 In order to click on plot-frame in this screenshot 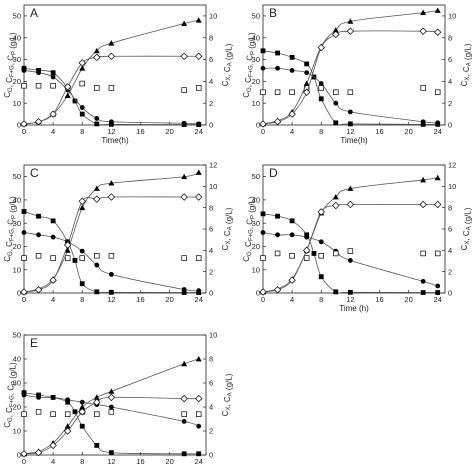, I will do `click(354, 65)`.